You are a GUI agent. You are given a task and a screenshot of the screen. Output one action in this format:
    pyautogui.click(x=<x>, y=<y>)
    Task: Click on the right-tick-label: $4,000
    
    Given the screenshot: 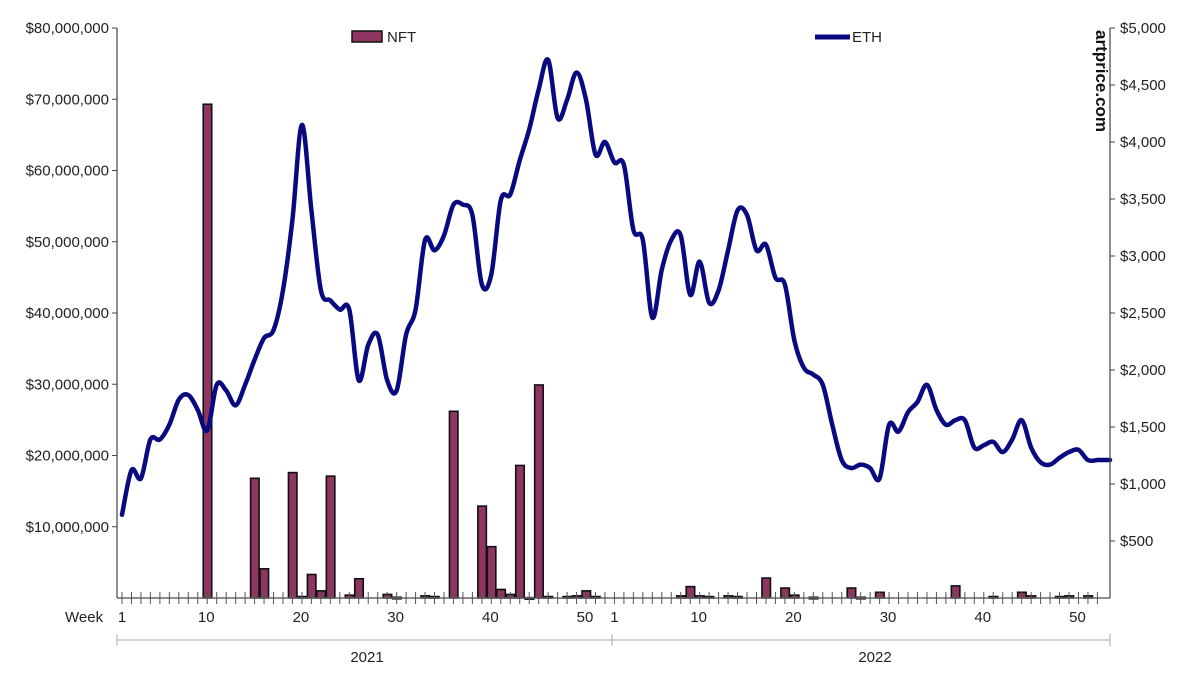 What is the action you would take?
    pyautogui.click(x=1143, y=142)
    